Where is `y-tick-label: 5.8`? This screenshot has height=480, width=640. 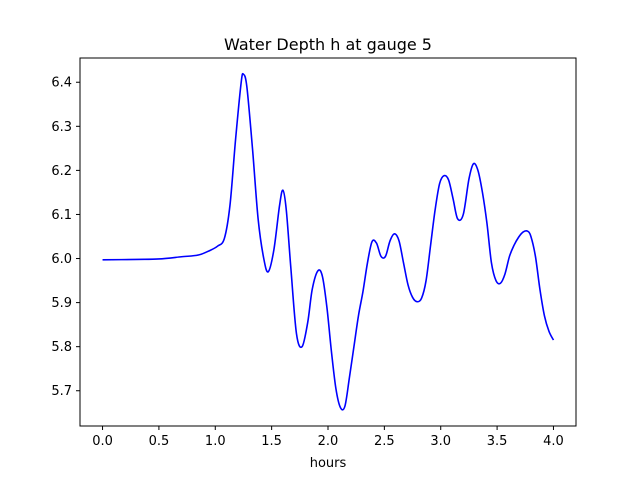 y-tick-label: 5.8 is located at coordinates (61, 347).